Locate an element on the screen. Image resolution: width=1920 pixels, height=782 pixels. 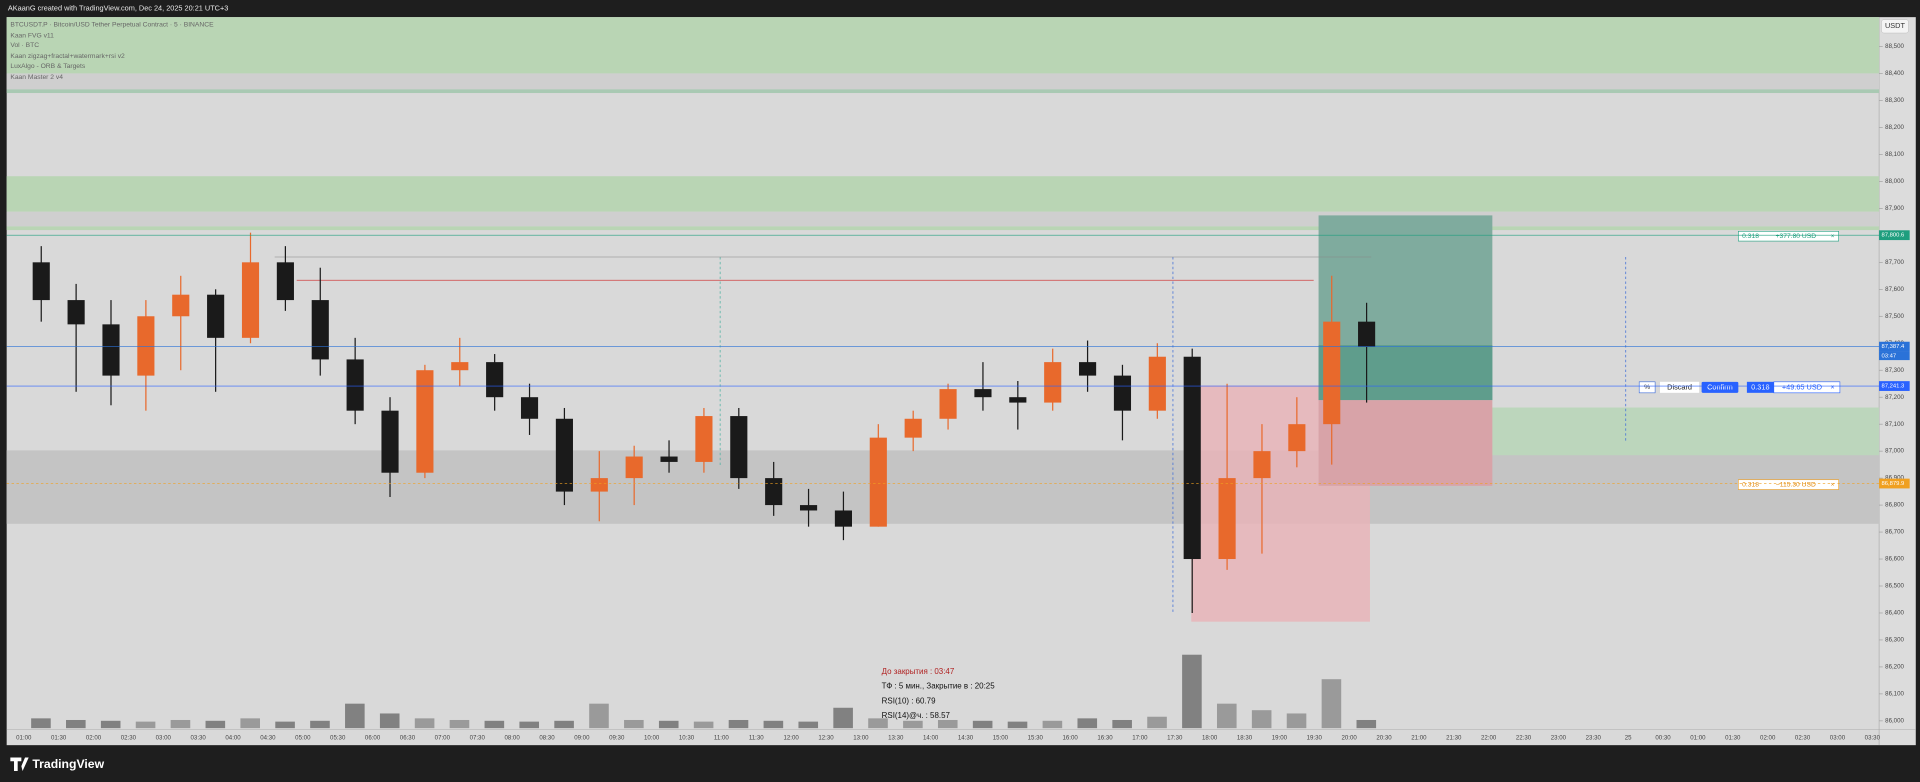
x-tick-label: 02:30 is located at coordinates (1803, 738).